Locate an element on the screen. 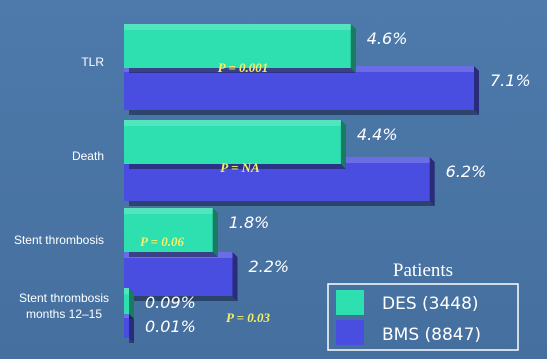 The image size is (547, 359). p-value-stent-thrombosis-late: P = 0.03 is located at coordinates (248, 317).